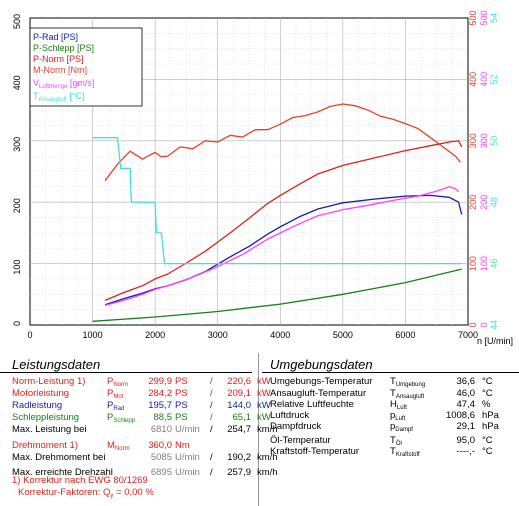  What do you see at coordinates (484, 324) in the screenshot?
I see `y-tick-label-right: 0` at bounding box center [484, 324].